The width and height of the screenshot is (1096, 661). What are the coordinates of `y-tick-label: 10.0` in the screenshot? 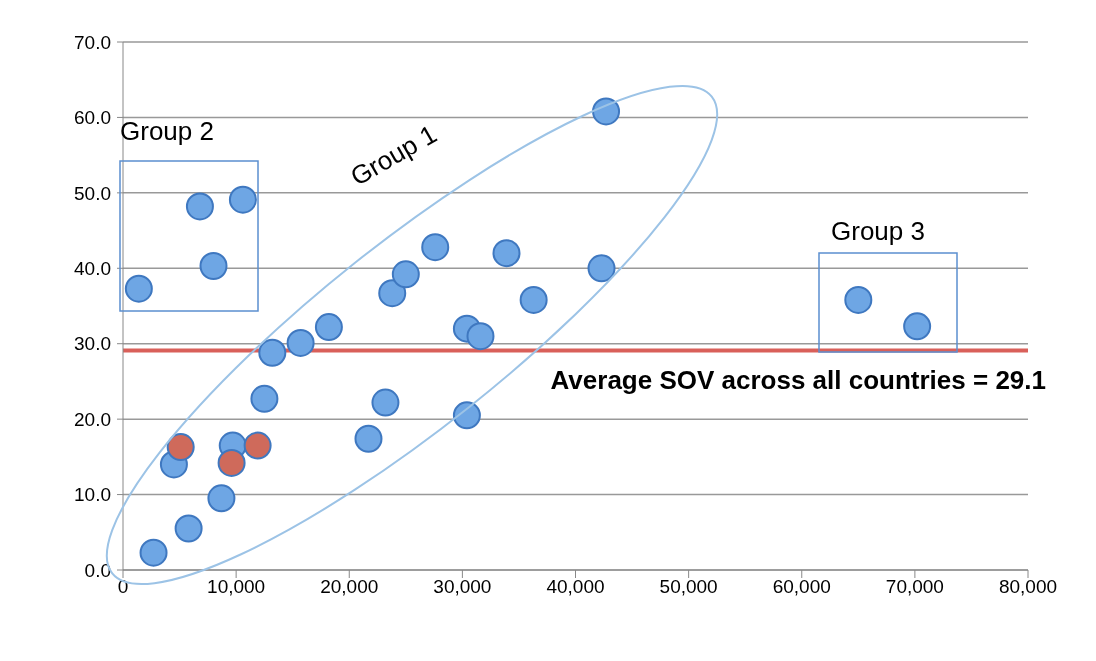 It's located at (92, 495).